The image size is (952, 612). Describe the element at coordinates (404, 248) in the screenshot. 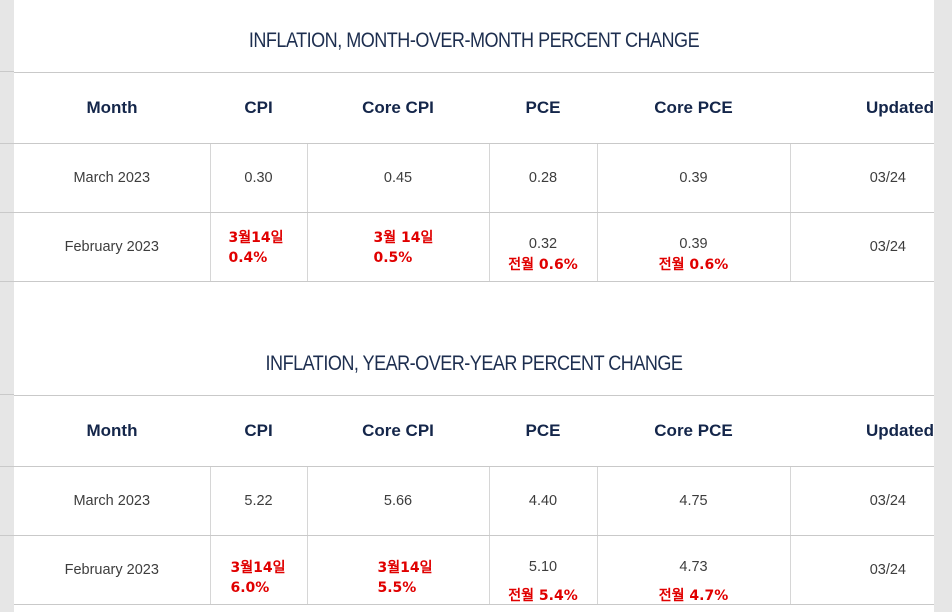

I see `core-cpi-annotation: 3월 14일 0.5%` at that location.